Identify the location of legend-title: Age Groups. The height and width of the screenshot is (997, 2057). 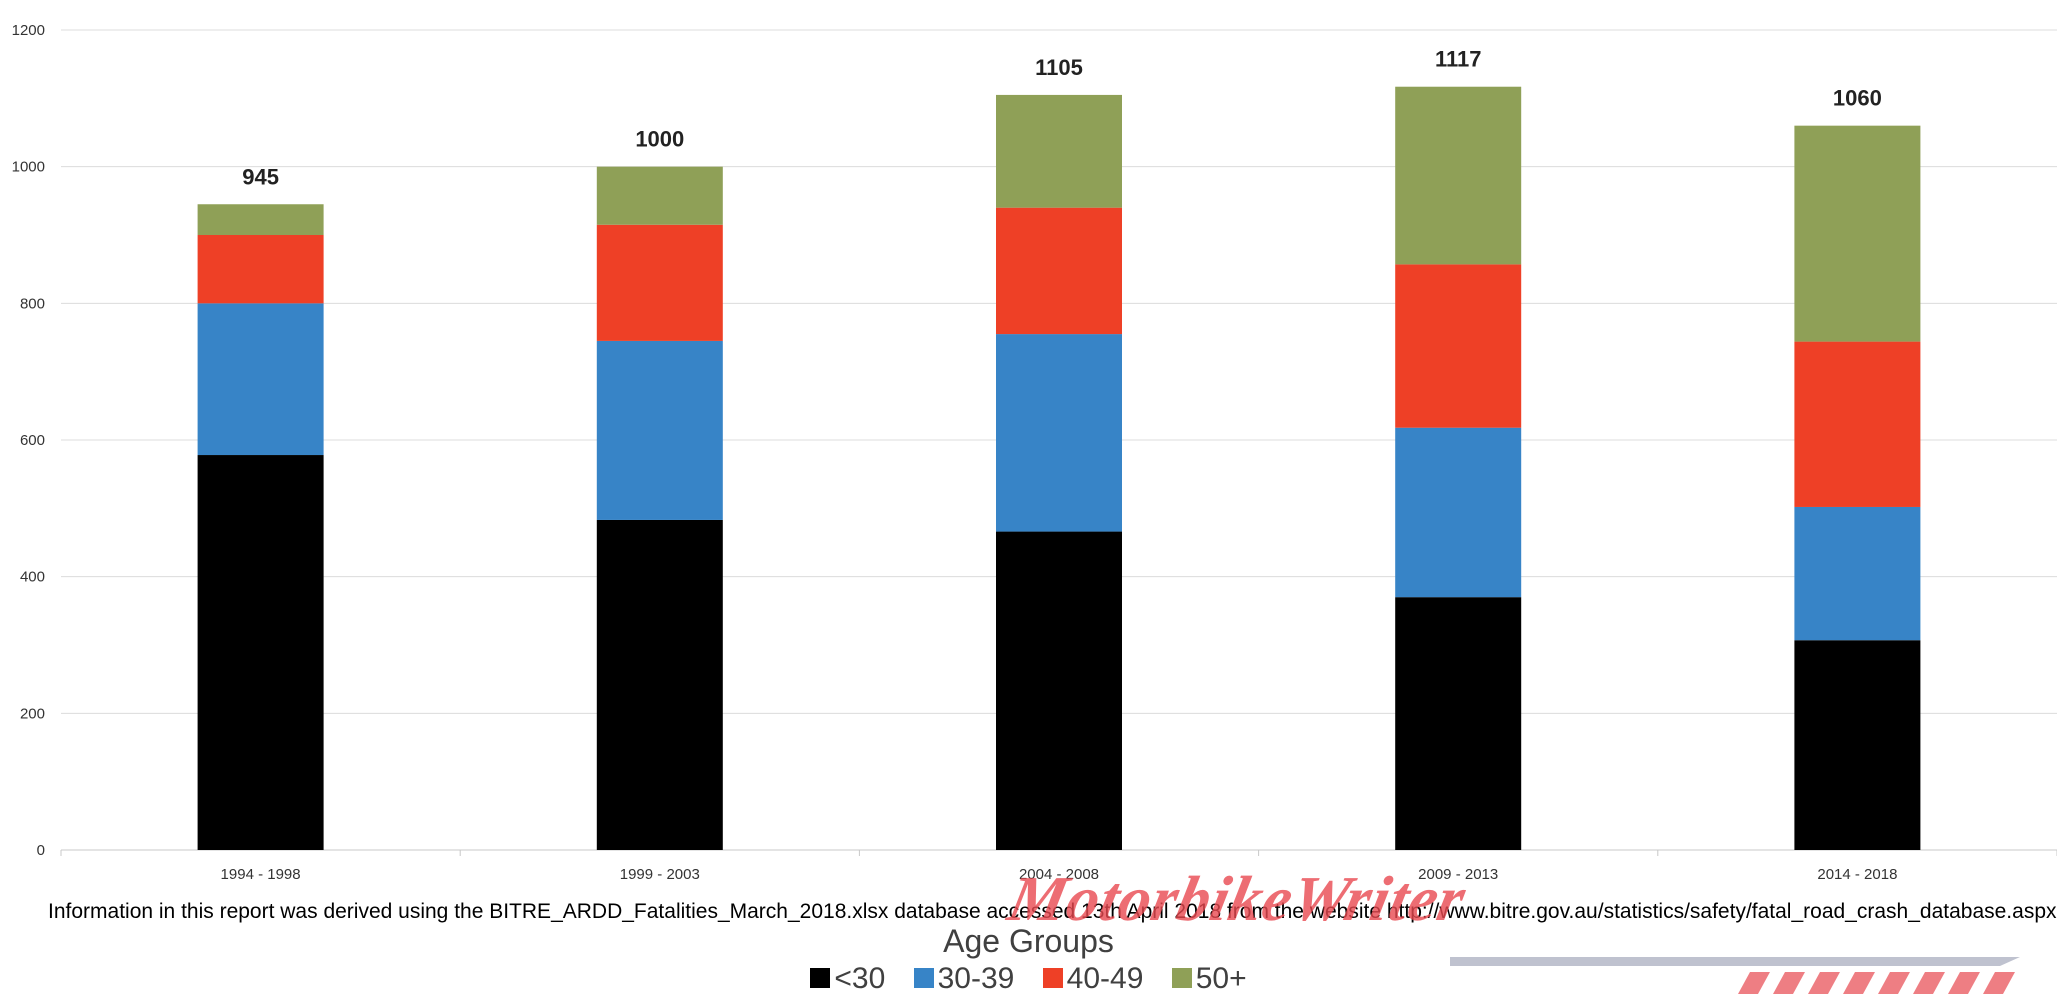
(1028, 941).